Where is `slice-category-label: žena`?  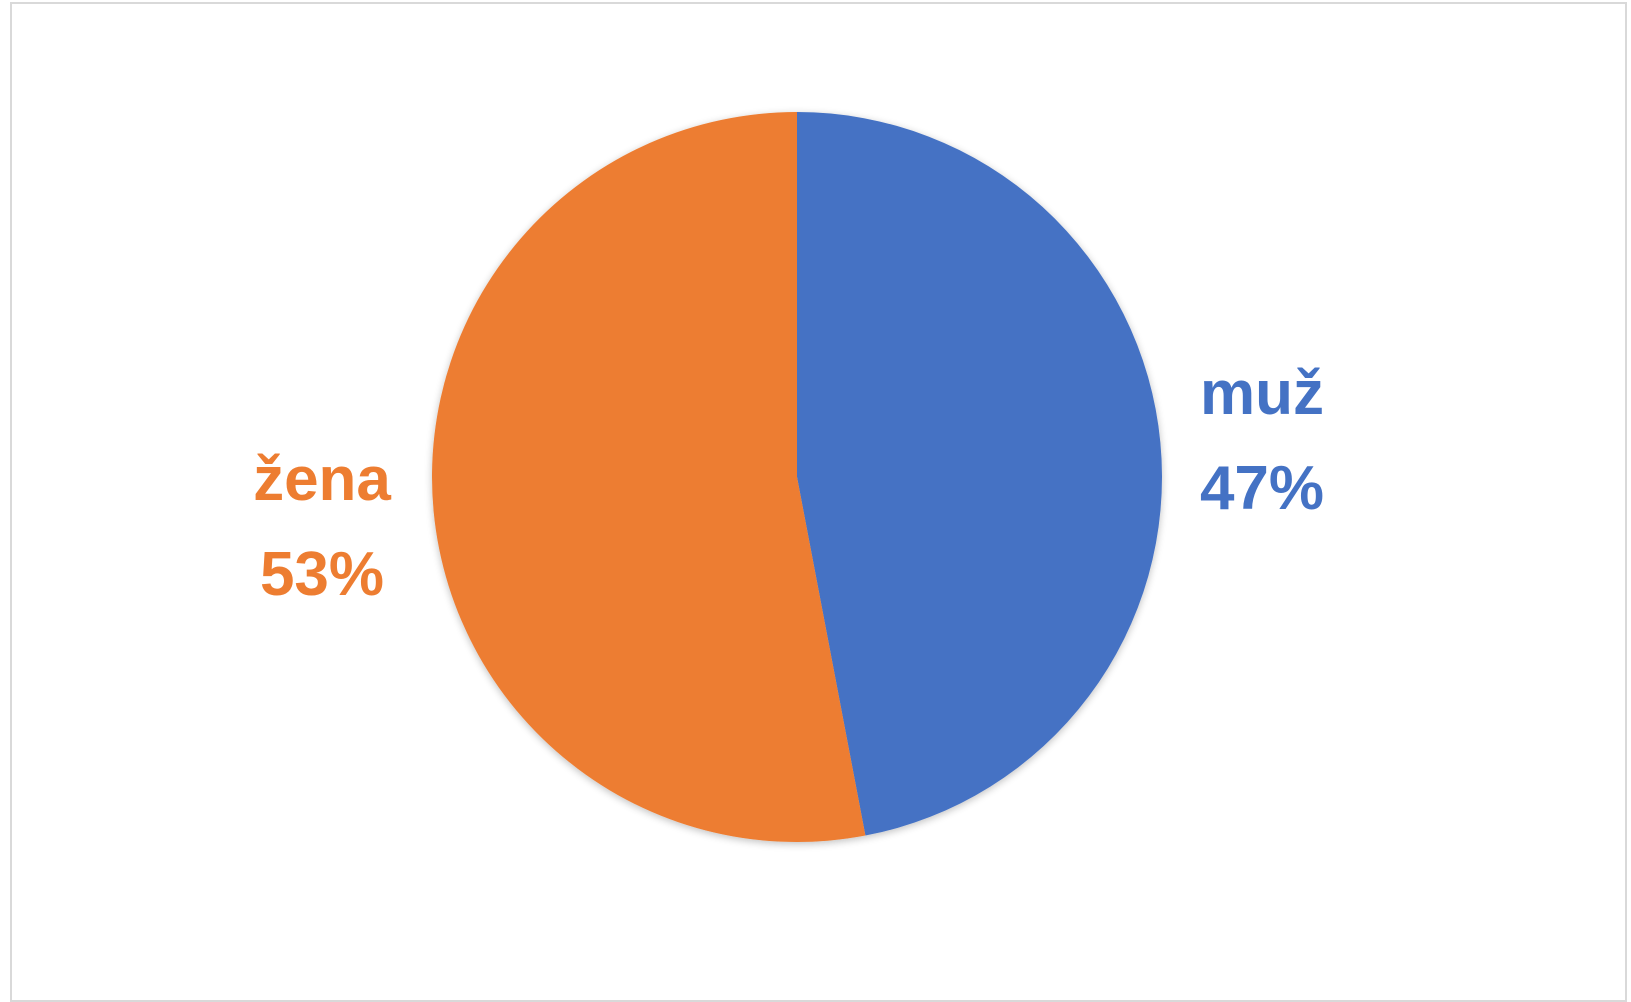
slice-category-label: žena is located at coordinates (322, 479).